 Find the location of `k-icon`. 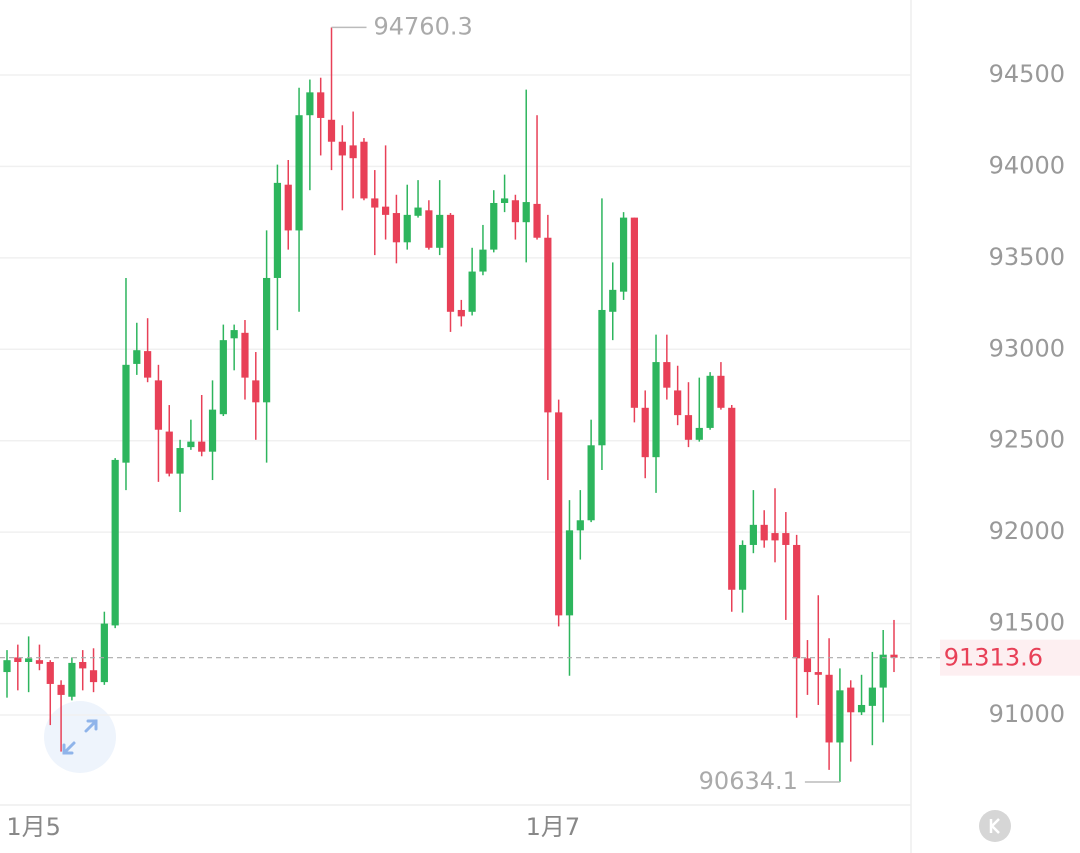

k-icon is located at coordinates (994, 826).